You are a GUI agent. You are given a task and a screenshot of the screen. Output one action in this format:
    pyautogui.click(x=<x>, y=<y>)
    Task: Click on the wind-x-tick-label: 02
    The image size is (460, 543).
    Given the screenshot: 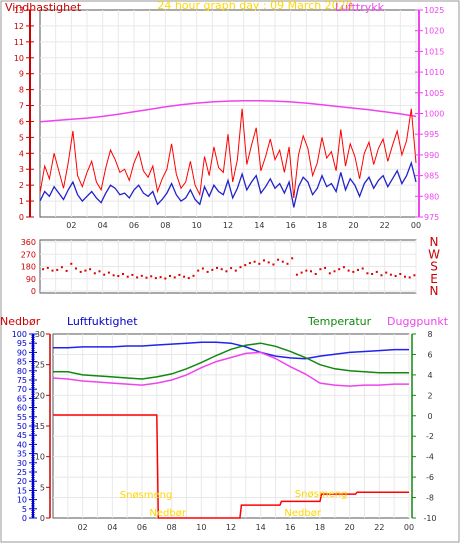 What is the action you would take?
    pyautogui.click(x=71, y=225)
    